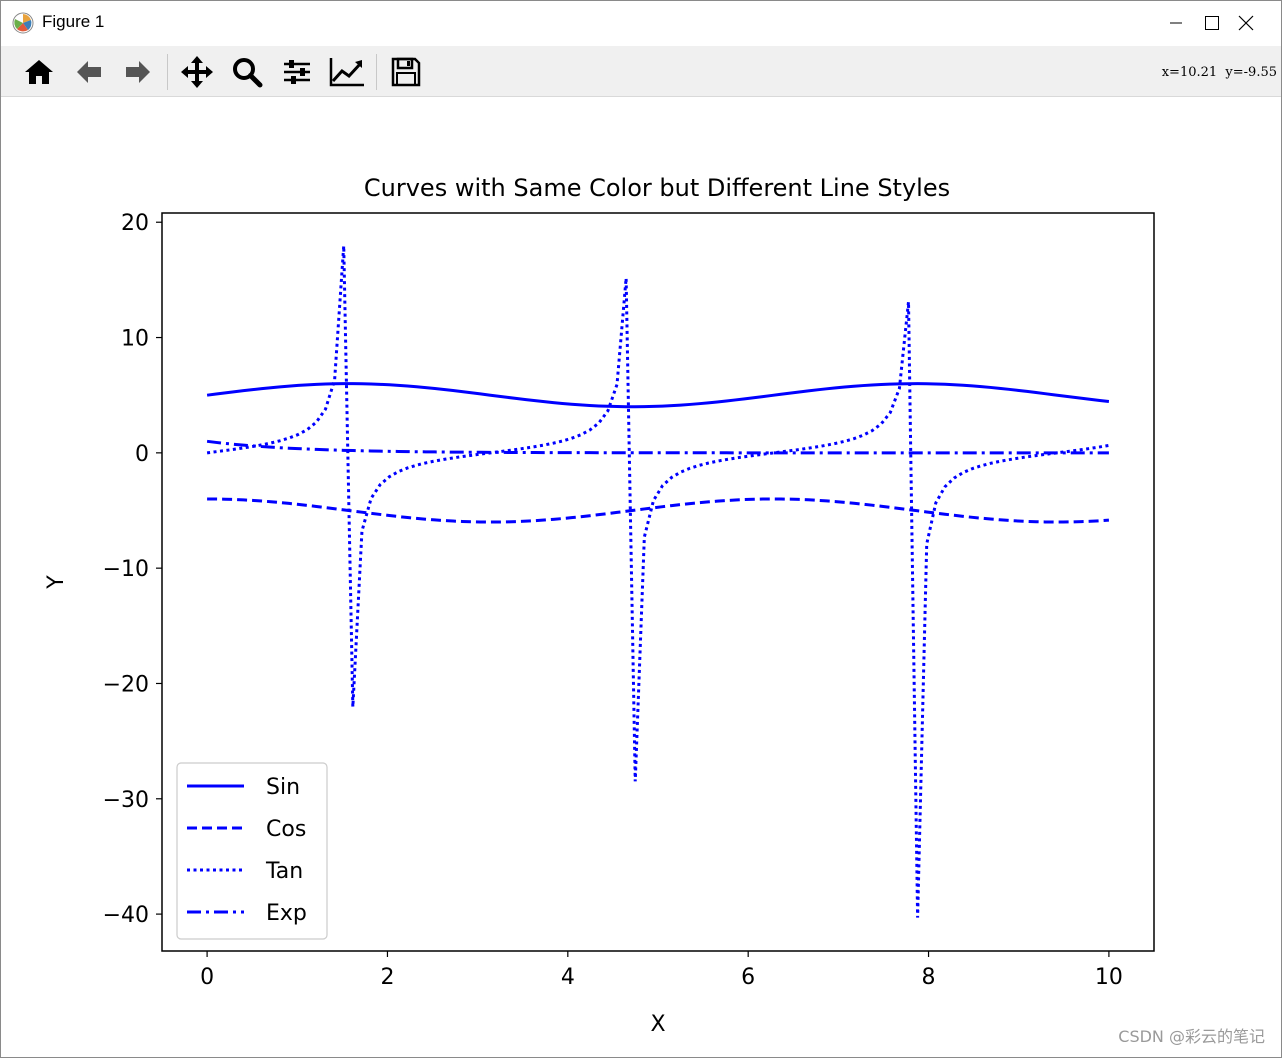  Describe the element at coordinates (641, 71) in the screenshot. I see `navigation-toolbar: x=10.21 y=-9.55` at that location.